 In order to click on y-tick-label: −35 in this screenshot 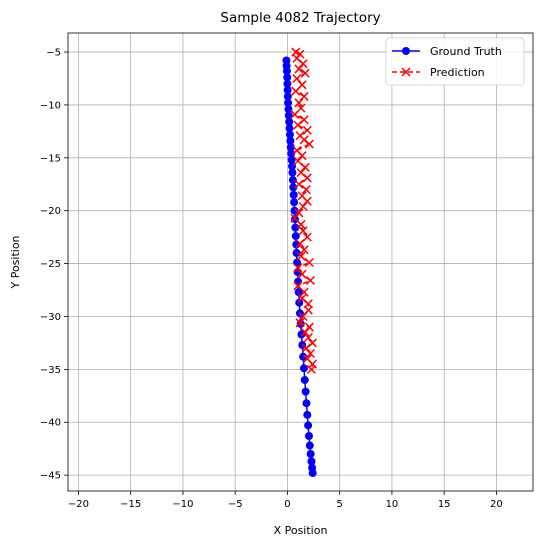, I will do `click(50, 370)`.